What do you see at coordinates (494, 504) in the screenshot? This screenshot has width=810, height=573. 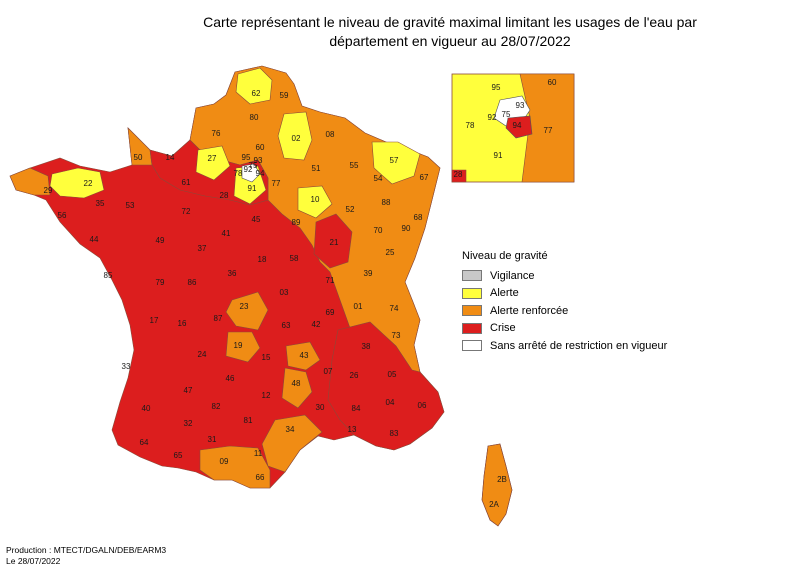 I see `dept-label-2A: 2A` at bounding box center [494, 504].